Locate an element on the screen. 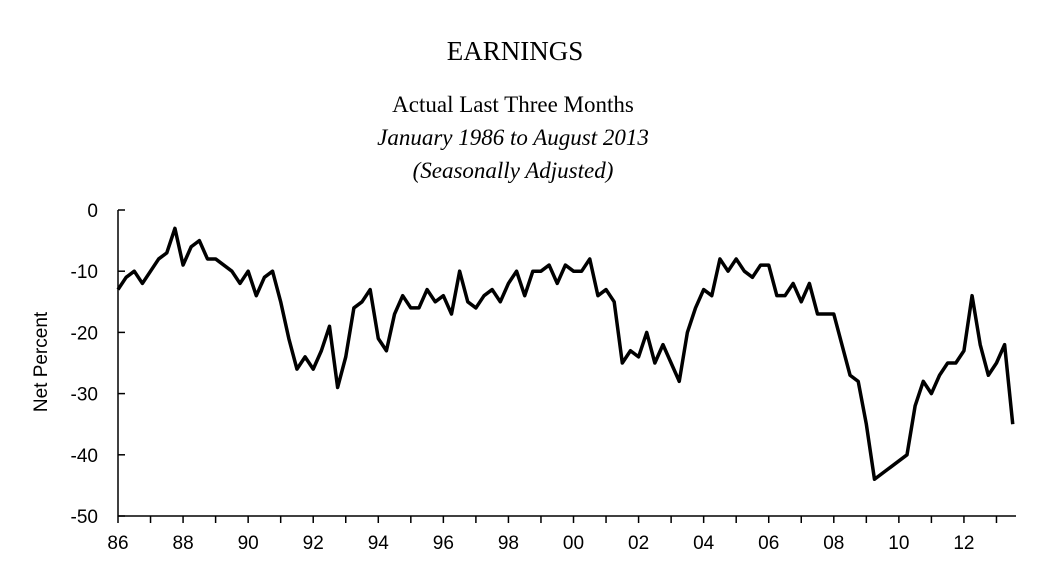 This screenshot has width=1040, height=582. y-axis-label: Net Percent is located at coordinates (41, 361).